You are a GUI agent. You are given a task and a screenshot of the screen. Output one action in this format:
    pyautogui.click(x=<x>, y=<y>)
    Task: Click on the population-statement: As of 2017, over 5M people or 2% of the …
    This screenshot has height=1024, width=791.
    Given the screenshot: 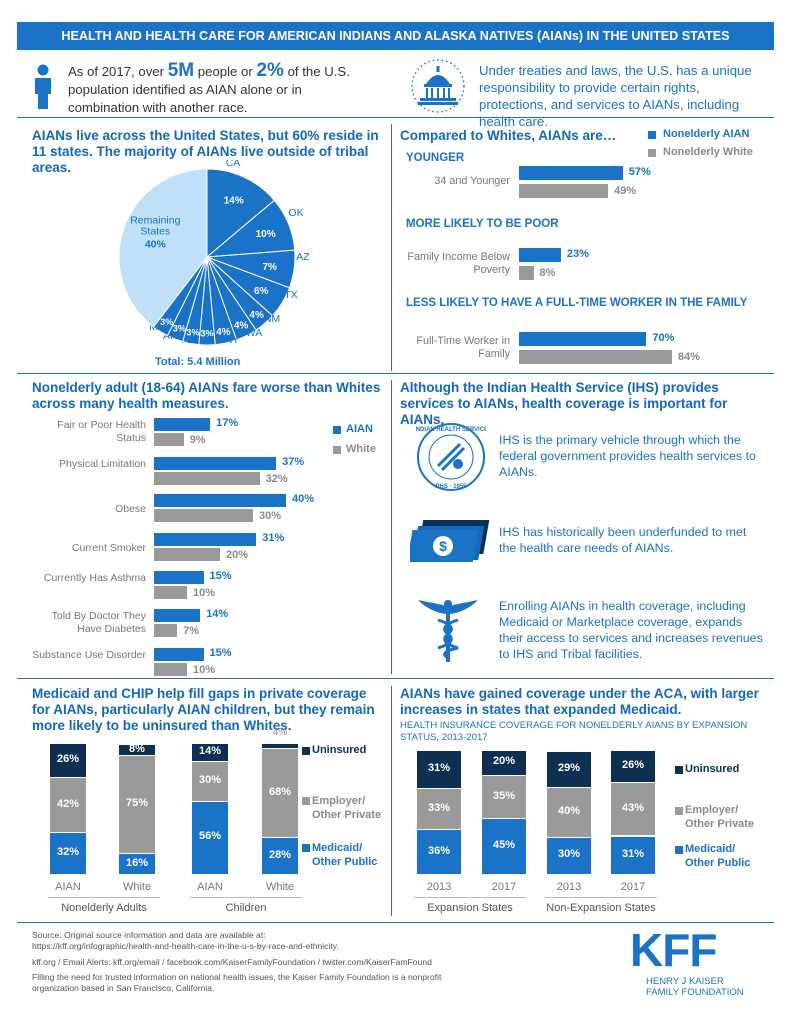 What is the action you would take?
    pyautogui.click(x=209, y=87)
    